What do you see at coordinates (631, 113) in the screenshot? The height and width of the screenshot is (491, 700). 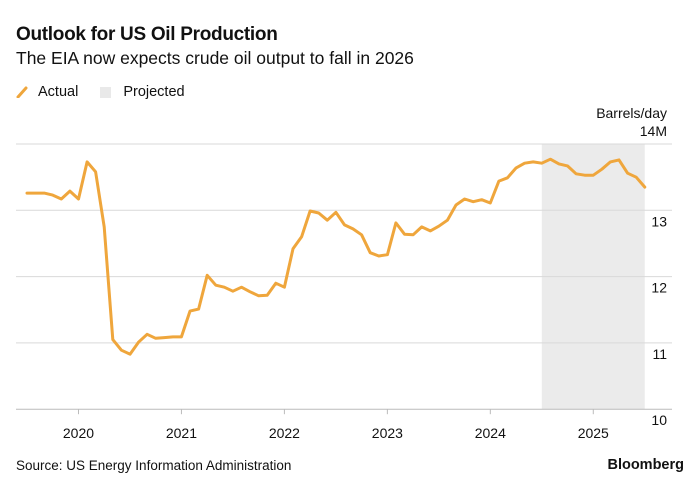 I see `y-axis-label: Barrels/day` at bounding box center [631, 113].